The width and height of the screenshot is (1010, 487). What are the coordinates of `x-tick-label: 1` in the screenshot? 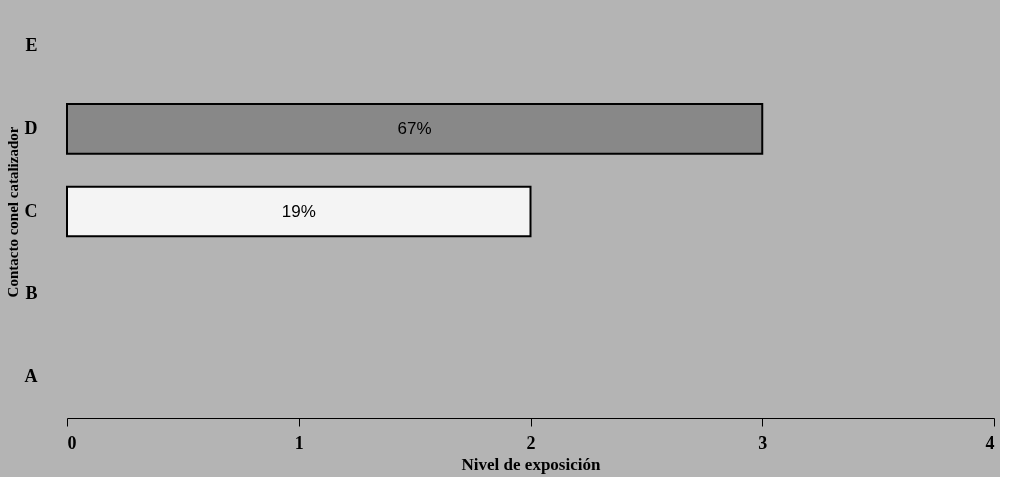 It's located at (299, 442).